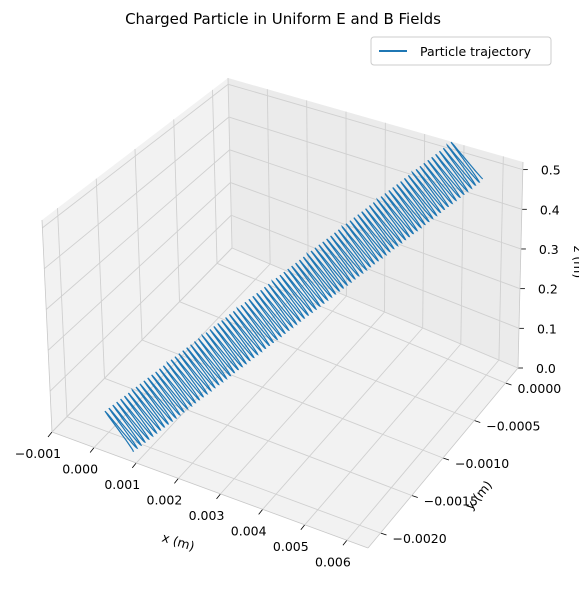  Describe the element at coordinates (546, 368) in the screenshot. I see `z-tick-label: 0.0` at that location.